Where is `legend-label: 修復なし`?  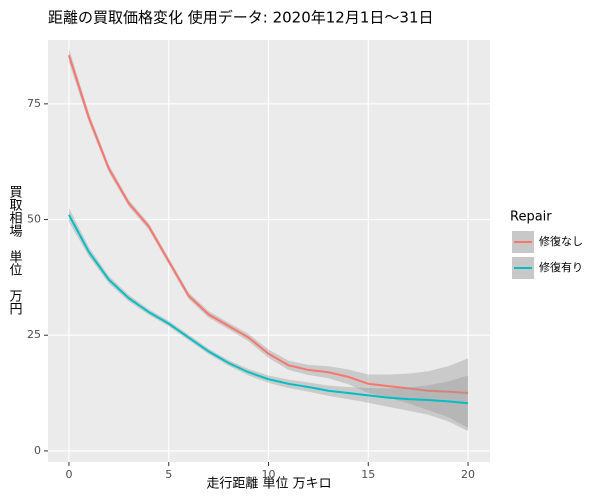
legend-label: 修復なし is located at coordinates (561, 241).